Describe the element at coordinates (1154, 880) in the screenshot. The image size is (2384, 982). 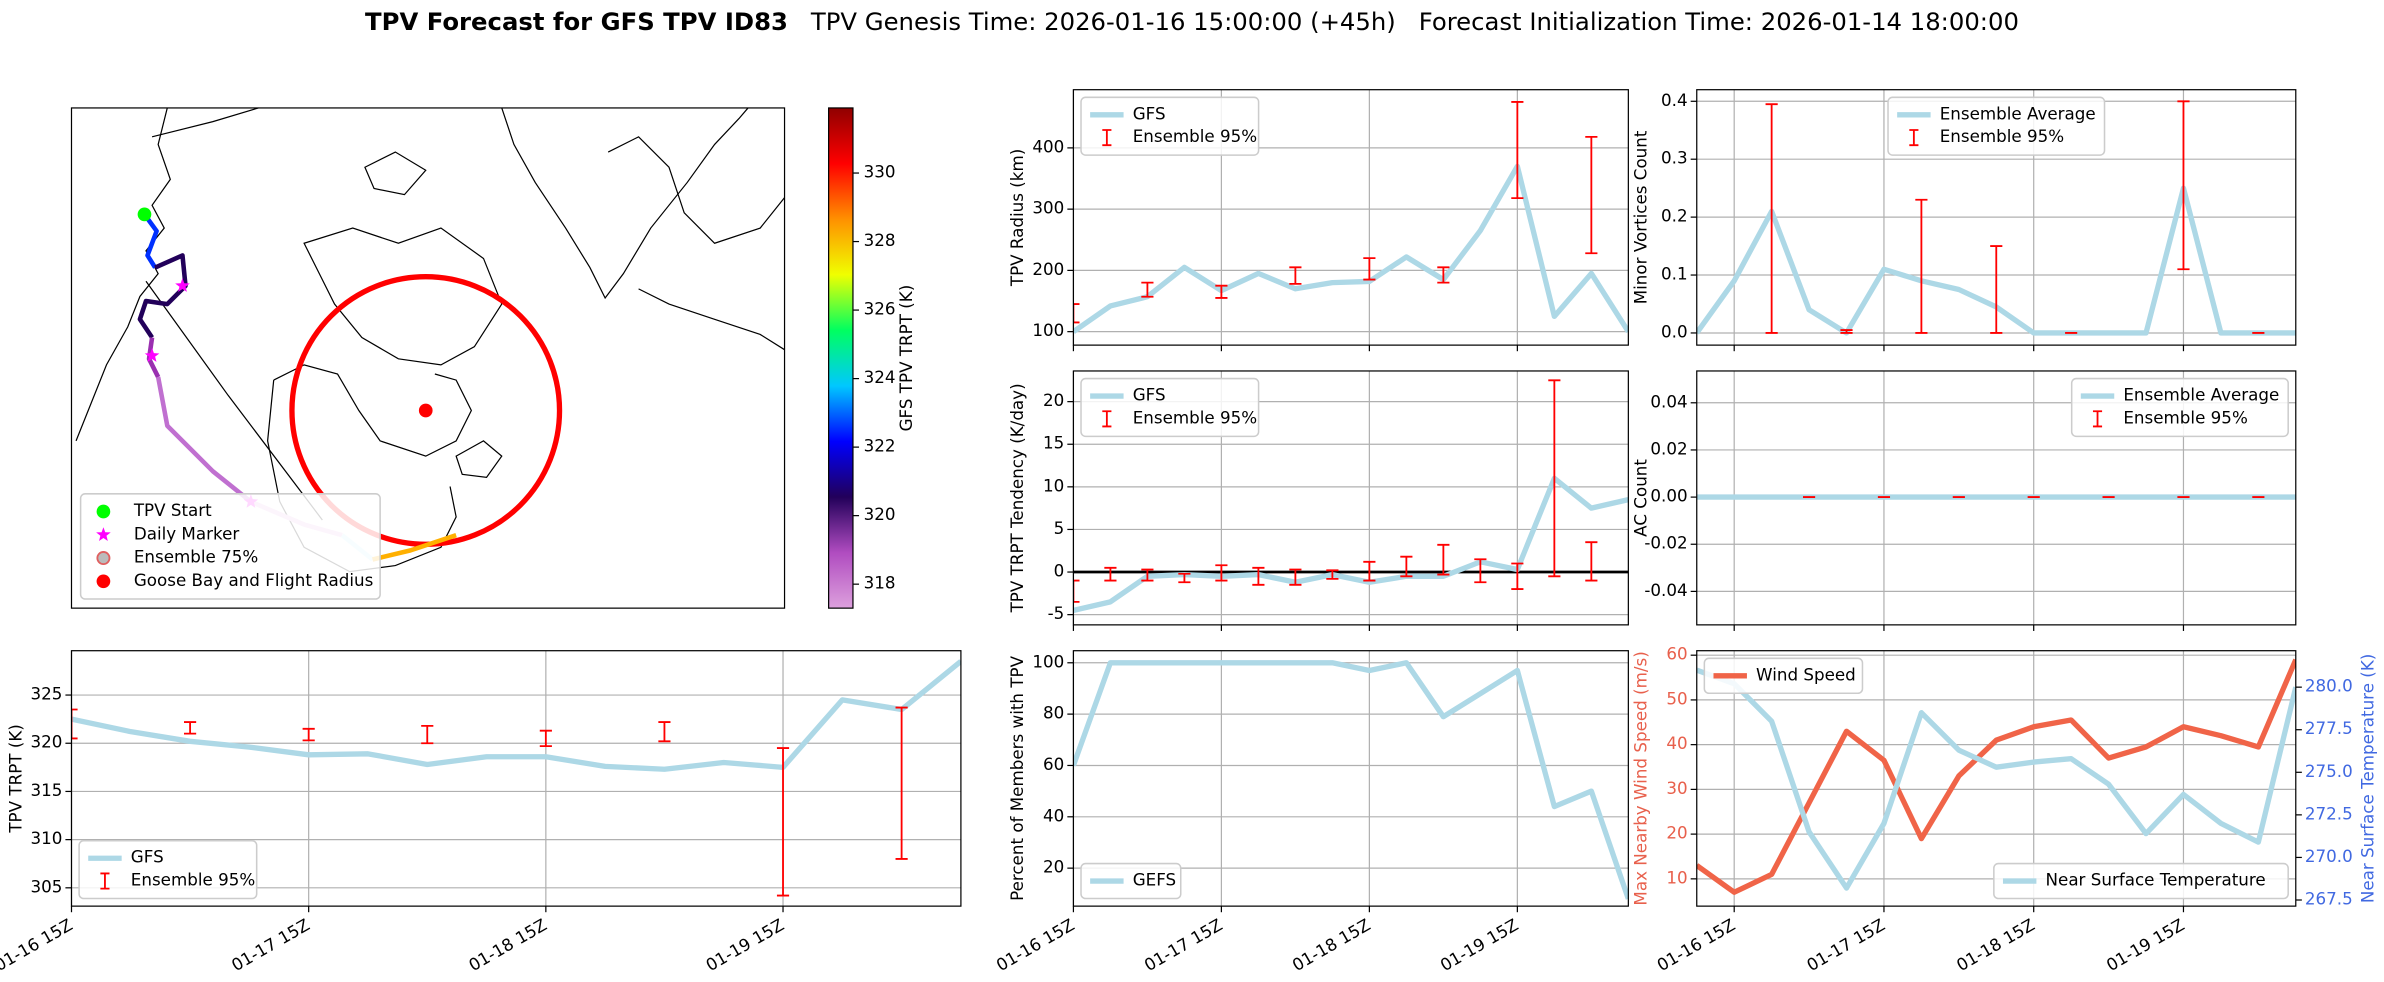
I see `legend-label: GEFS` at that location.